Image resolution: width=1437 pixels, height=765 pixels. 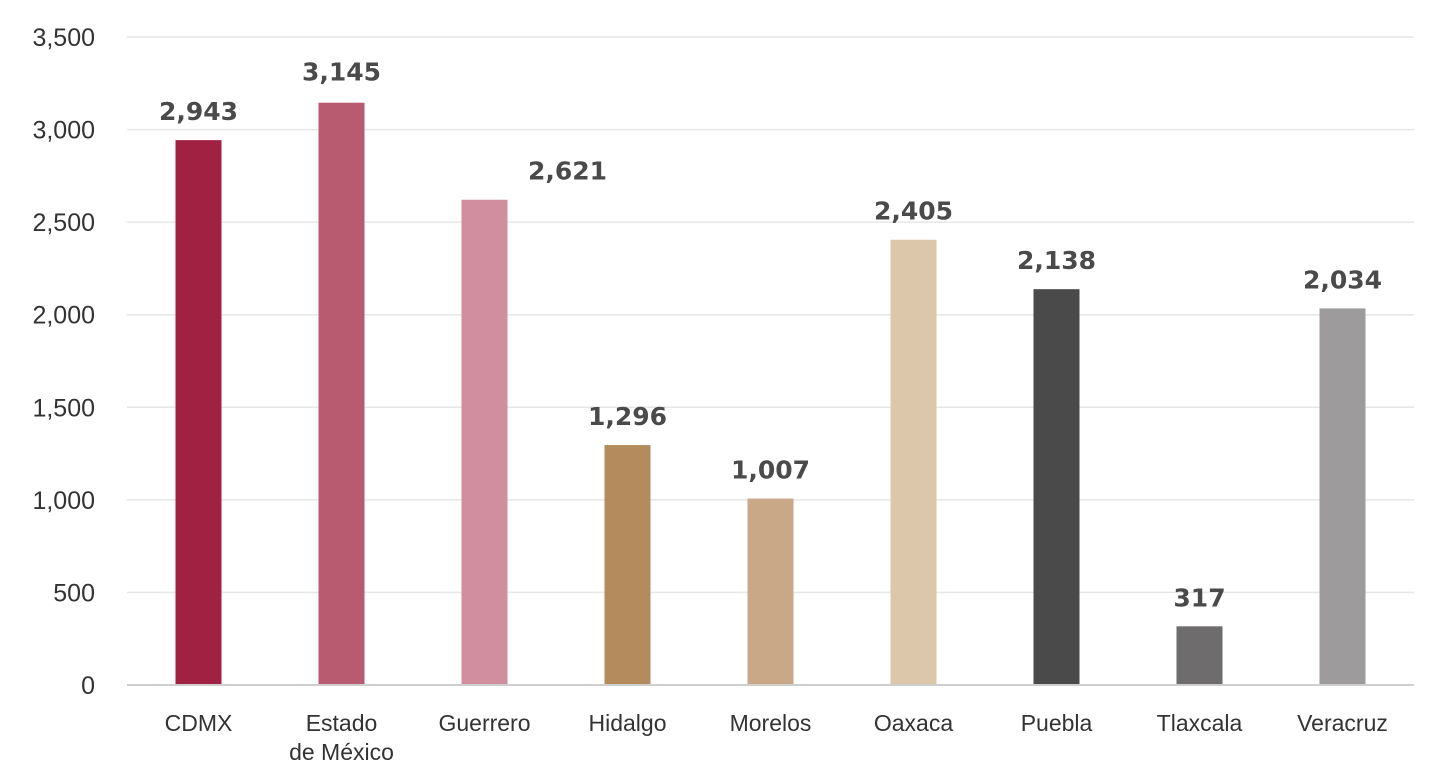 I want to click on x-tick-label: Estado de México, so click(x=341, y=737).